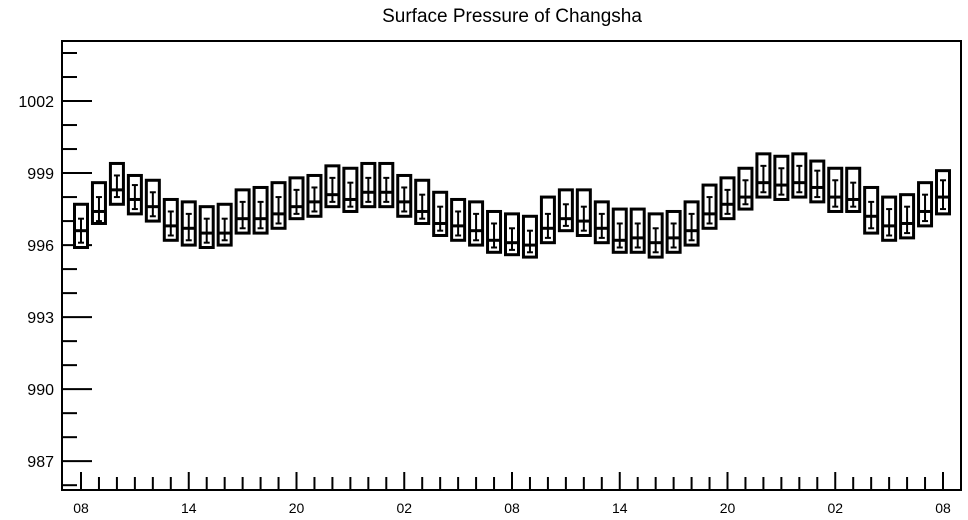  I want to click on y-axis: 1002 999 996 993 990 987, so click(55, 269).